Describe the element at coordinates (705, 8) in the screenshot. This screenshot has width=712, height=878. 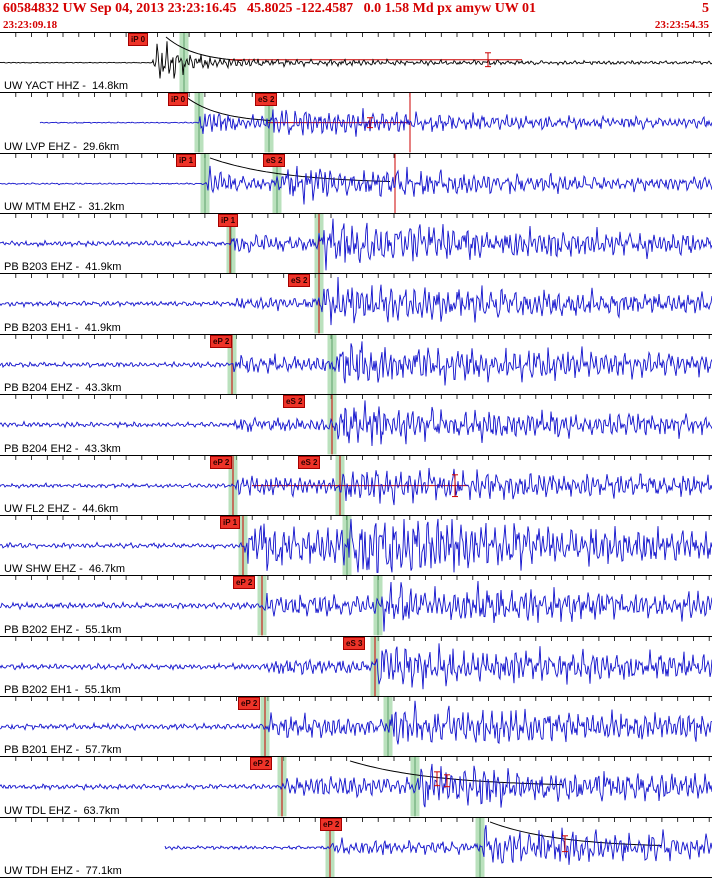
I see `page-indicator: 5` at that location.